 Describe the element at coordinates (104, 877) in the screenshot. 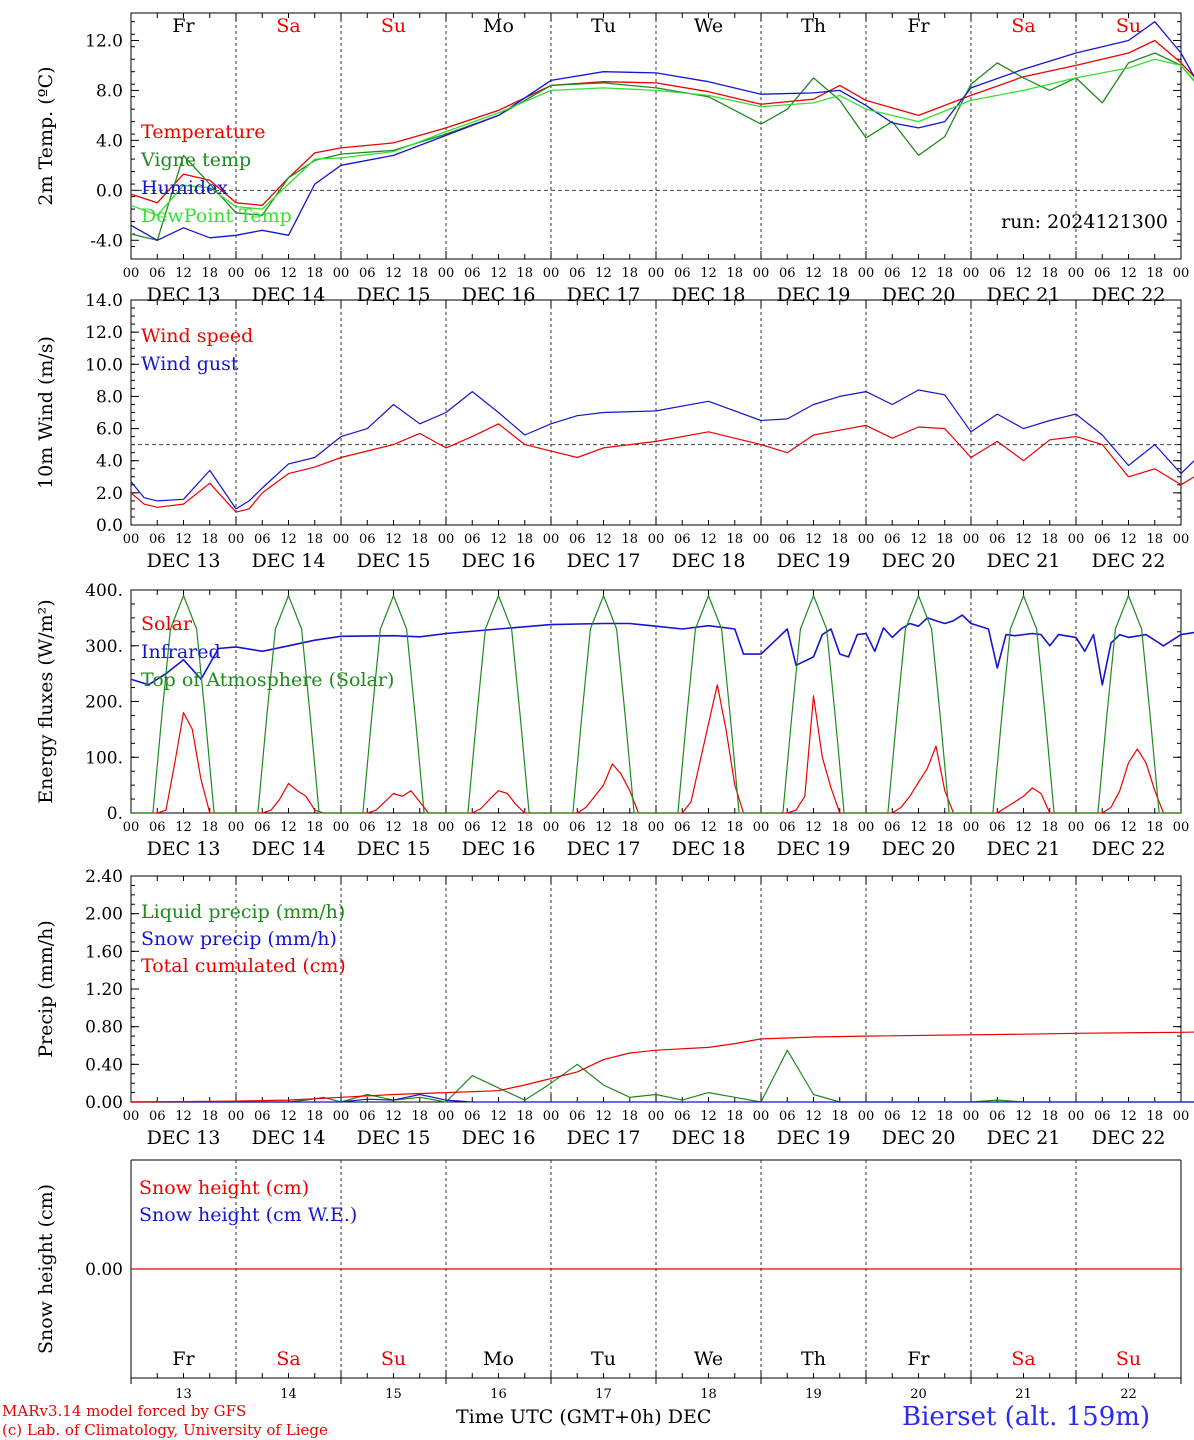

I see `panel-4-ytick-label: 2.40` at that location.